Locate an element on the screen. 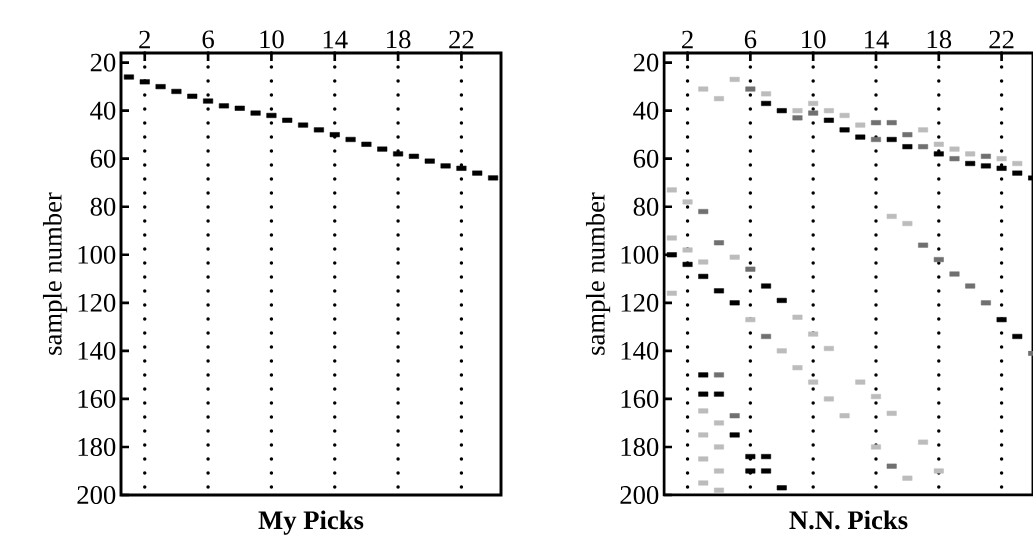 The width and height of the screenshot is (1033, 544). x-axis-title: My Picks is located at coordinates (311, 522).